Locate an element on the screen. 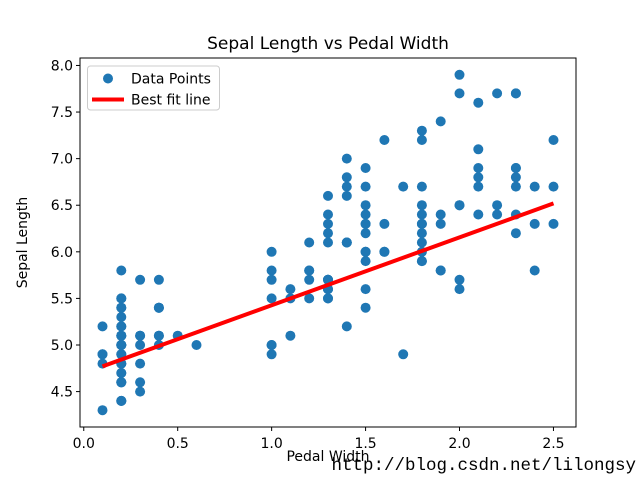  x-tick-label: 2.5 is located at coordinates (553, 444).